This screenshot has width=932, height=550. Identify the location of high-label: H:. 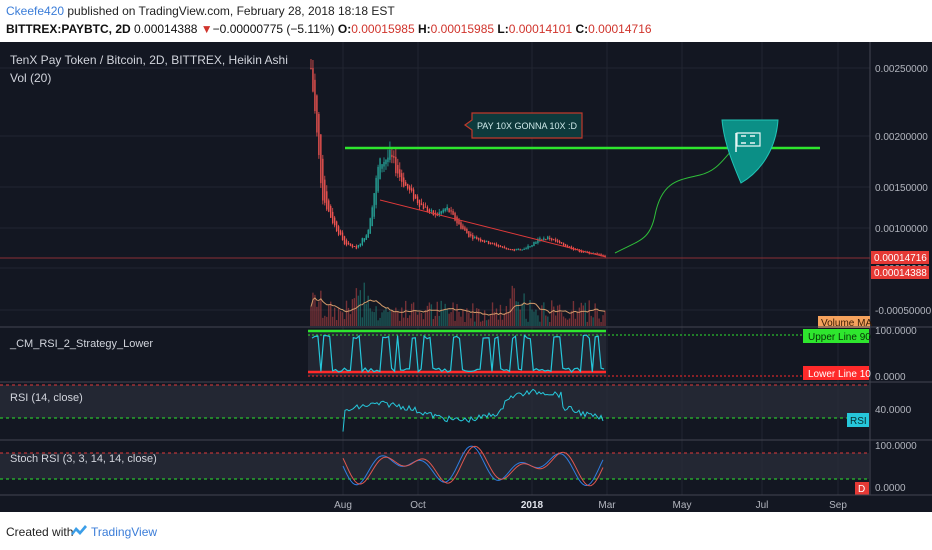
(424, 29).